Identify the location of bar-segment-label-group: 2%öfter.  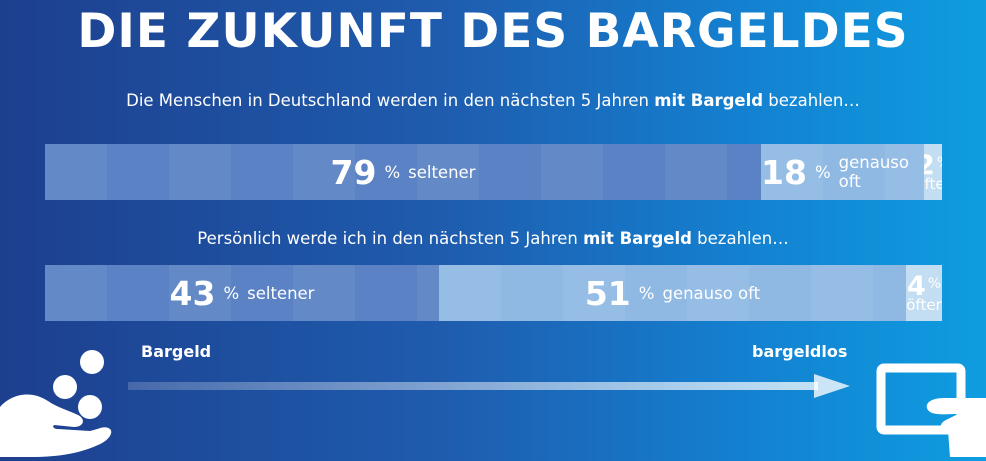
(933, 172).